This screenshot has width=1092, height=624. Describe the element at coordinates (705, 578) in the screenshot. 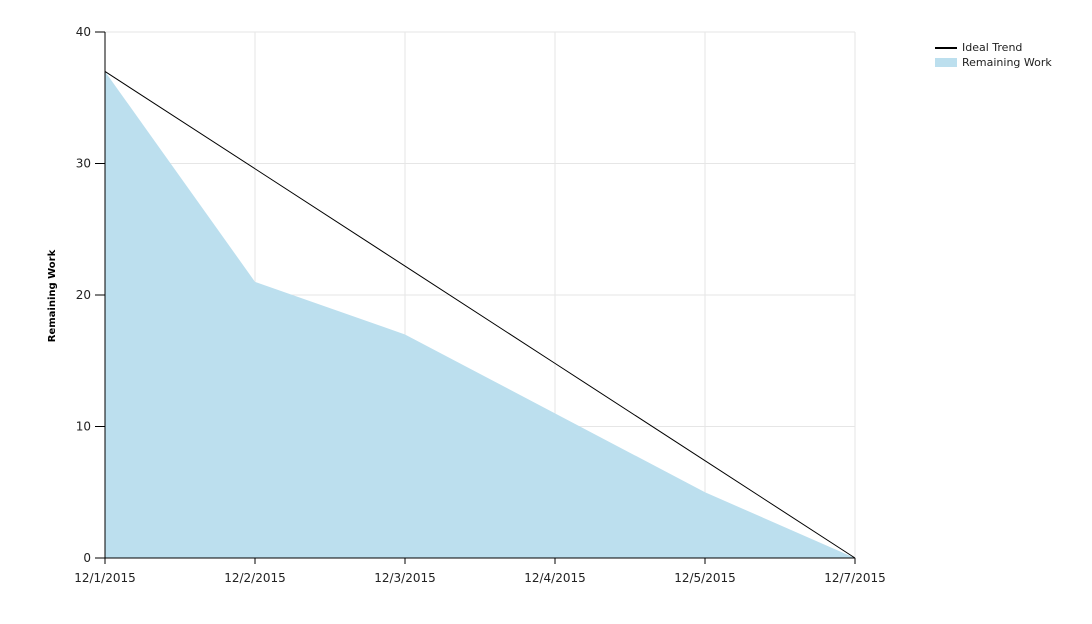

I see `x-tick-label: 12/5/2015` at that location.